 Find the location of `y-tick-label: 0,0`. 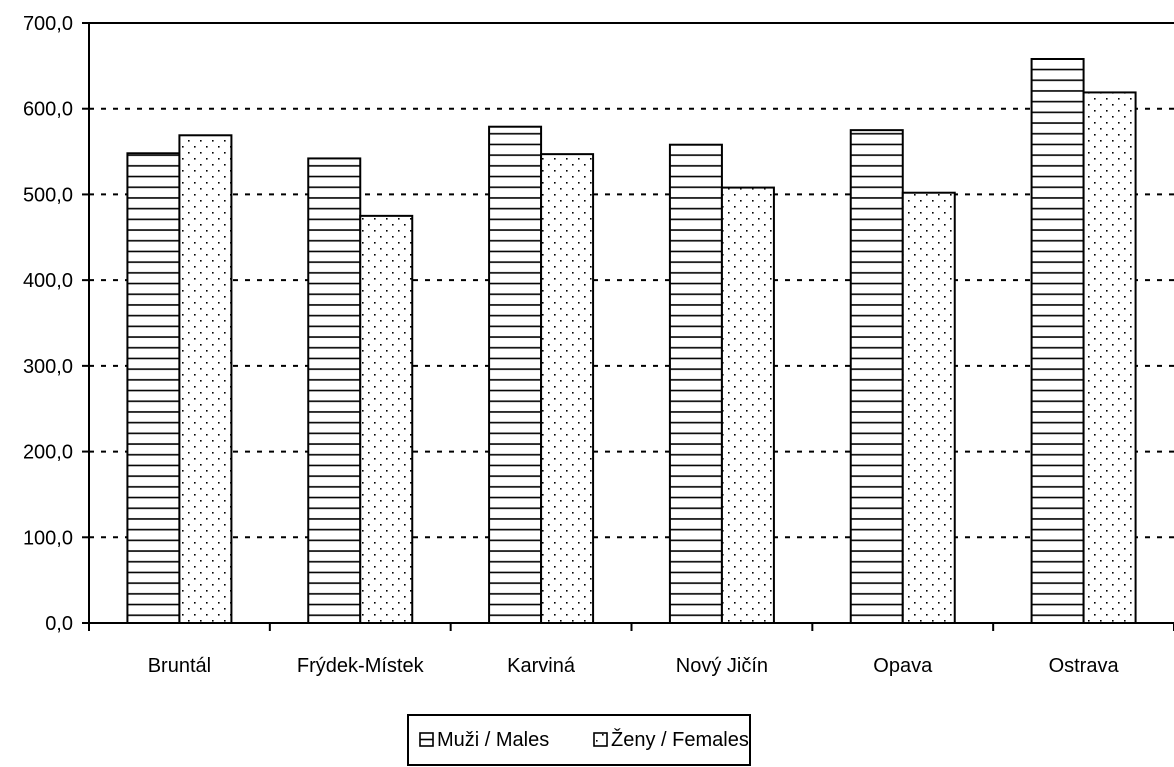

y-tick-label: 0,0 is located at coordinates (59, 624).